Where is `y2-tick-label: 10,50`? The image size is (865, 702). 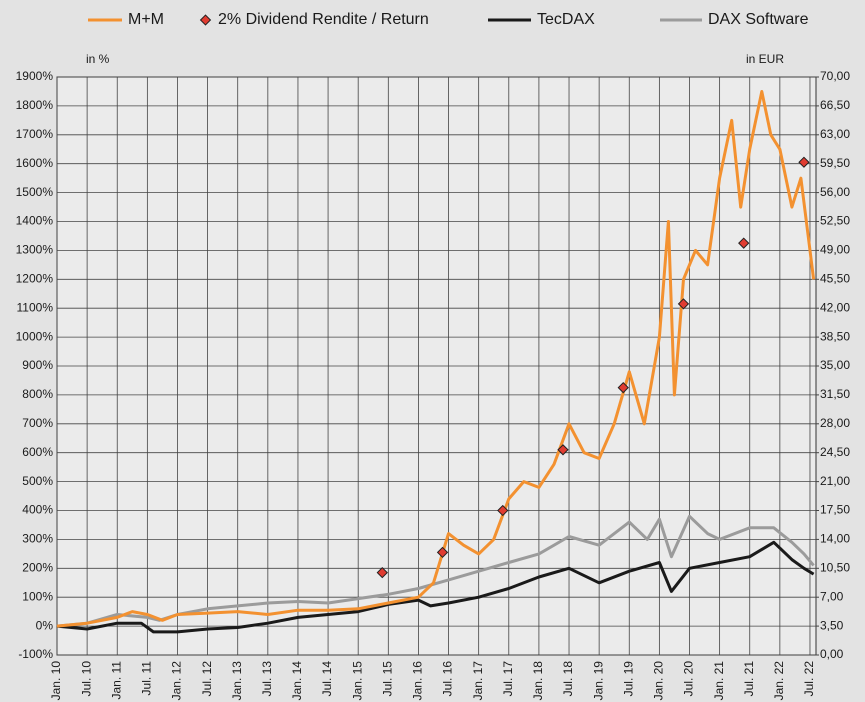
y2-tick-label: 10,50 is located at coordinates (835, 567).